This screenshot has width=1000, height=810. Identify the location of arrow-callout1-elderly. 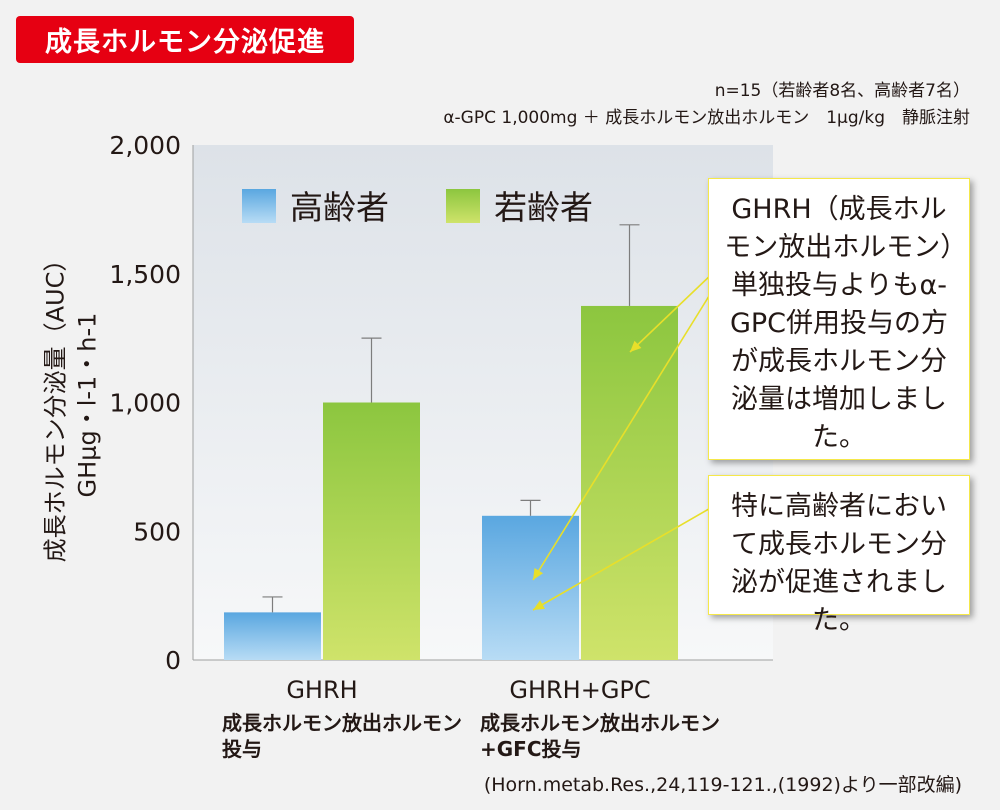
(623, 434).